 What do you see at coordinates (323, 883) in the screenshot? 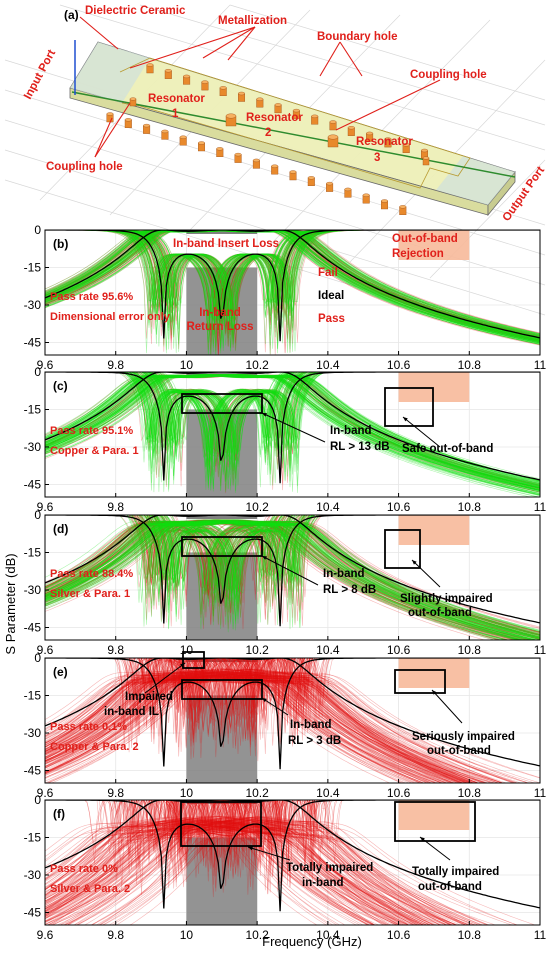
I see `ib-label-2: in-band` at bounding box center [323, 883].